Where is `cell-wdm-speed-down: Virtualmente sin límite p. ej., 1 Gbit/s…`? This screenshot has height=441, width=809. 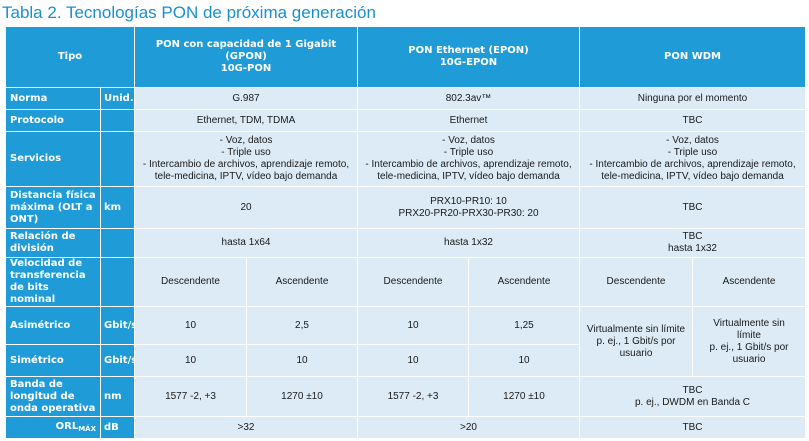
cell-wdm-speed-down: Virtualmente sin límite p. ej., 1 Gbit/s… is located at coordinates (636, 341).